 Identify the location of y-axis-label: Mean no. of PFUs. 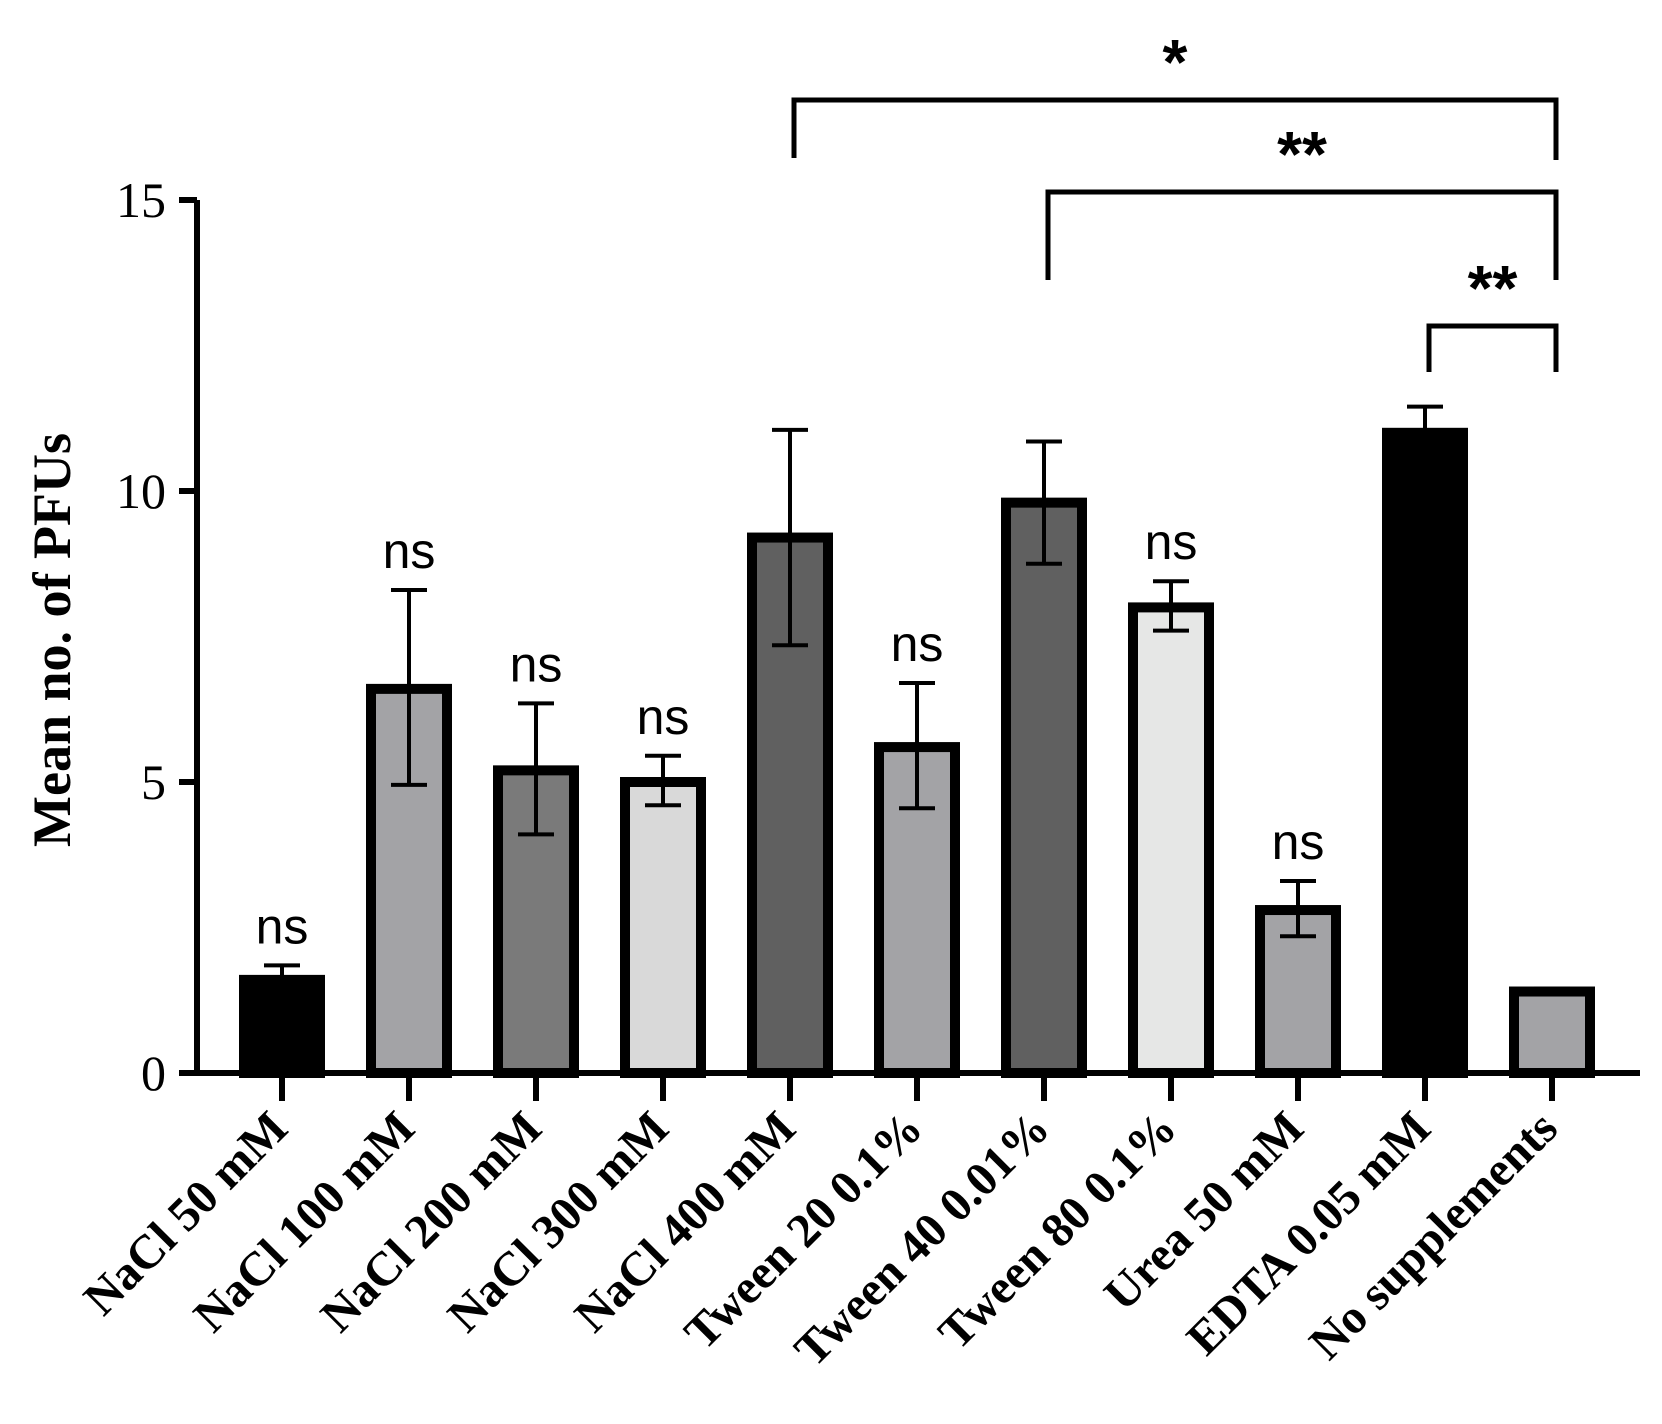
(52, 640).